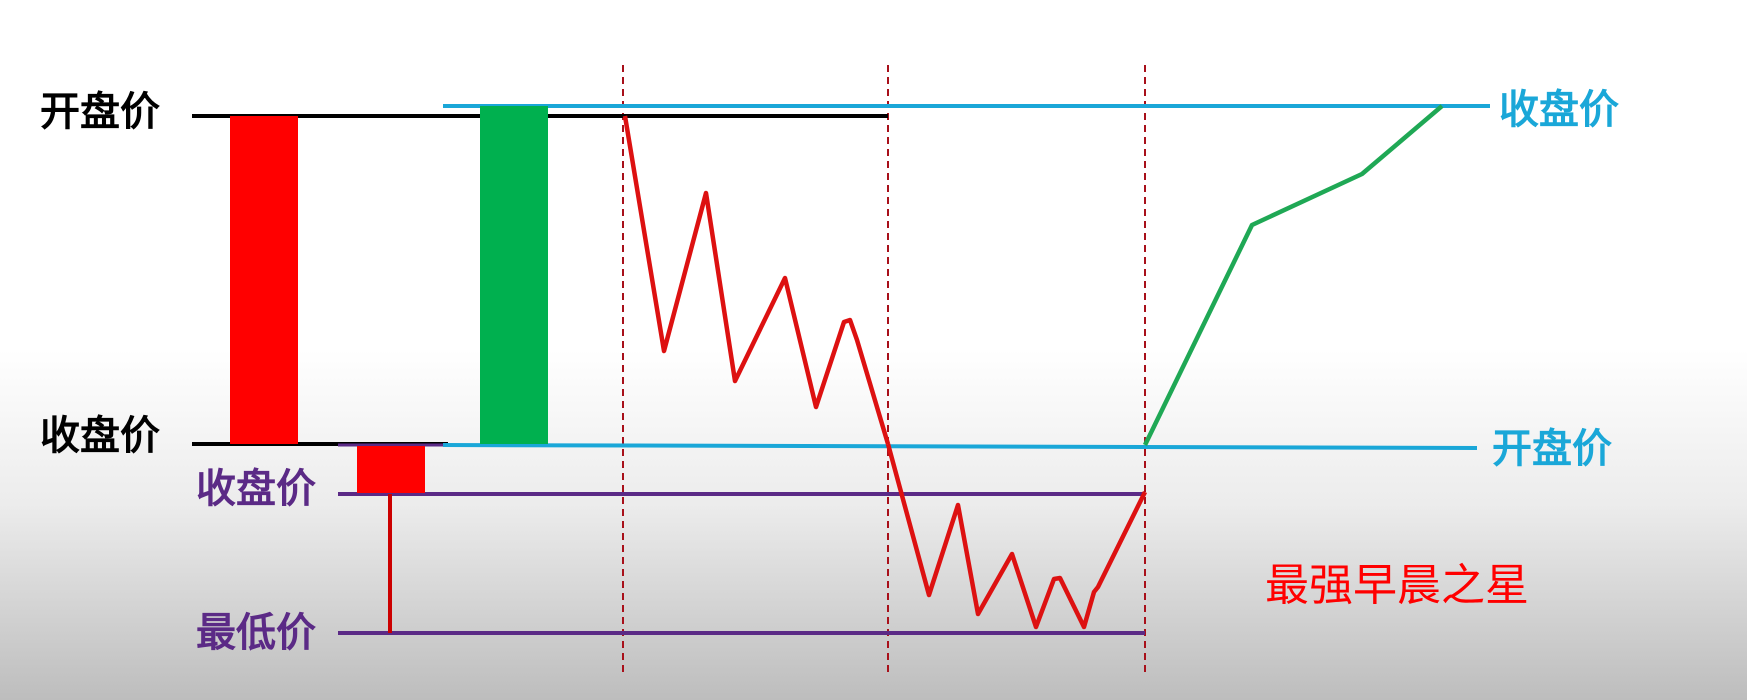 The height and width of the screenshot is (700, 1747). What do you see at coordinates (1559, 110) in the screenshot?
I see `candle3-close-label: 收盘价` at bounding box center [1559, 110].